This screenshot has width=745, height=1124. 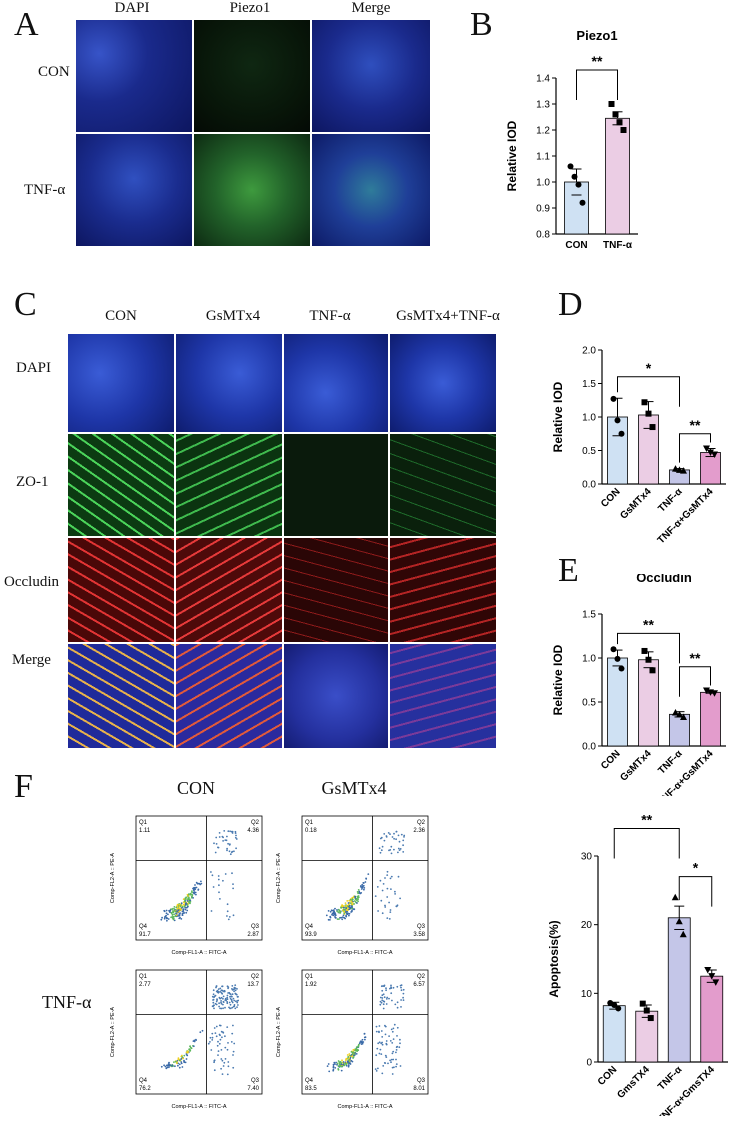 I want to click on panel-f-col-gsmtx4: GsMTx4, so click(x=354, y=788).